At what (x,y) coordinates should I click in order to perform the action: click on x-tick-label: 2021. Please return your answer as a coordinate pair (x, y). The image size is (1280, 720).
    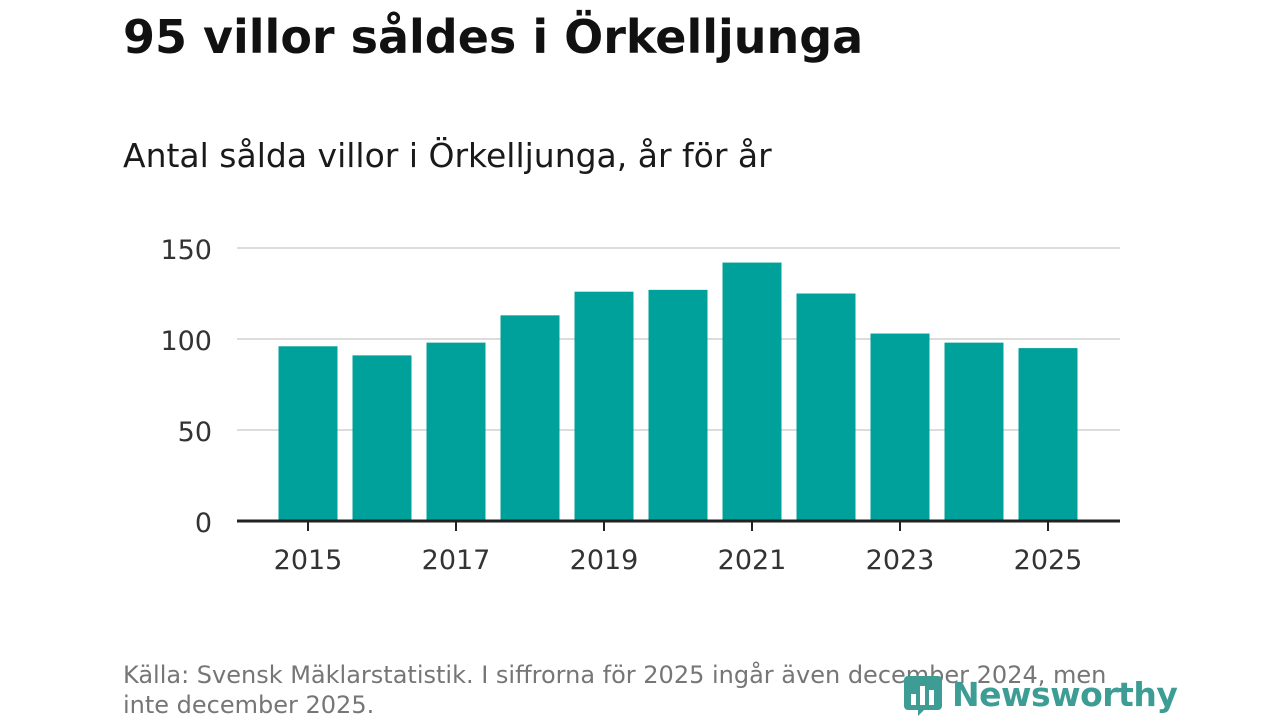
    Looking at the image, I should click on (752, 560).